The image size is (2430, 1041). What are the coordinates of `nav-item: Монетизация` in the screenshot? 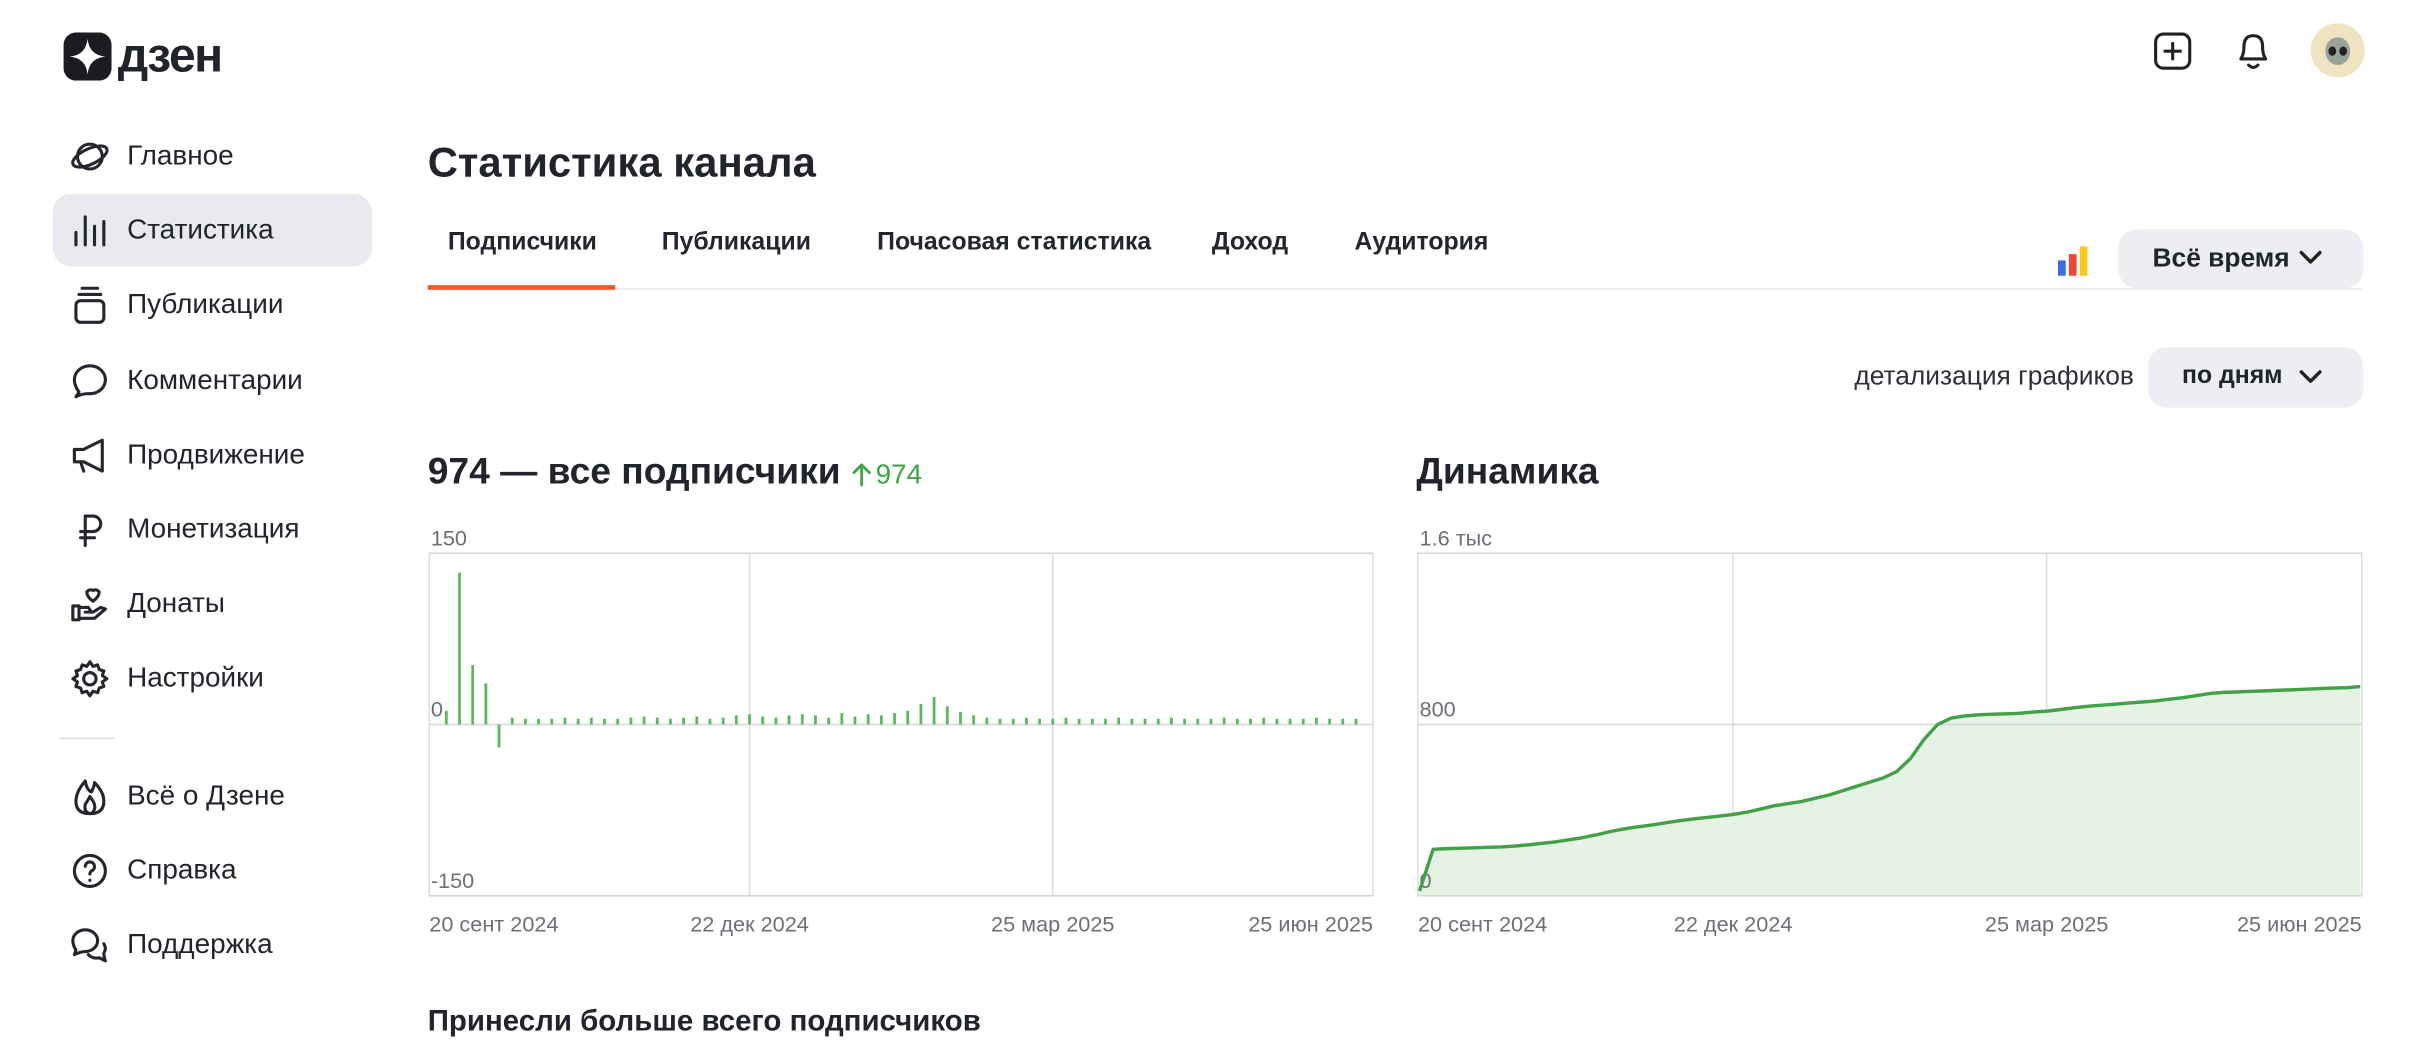 It's located at (213, 528).